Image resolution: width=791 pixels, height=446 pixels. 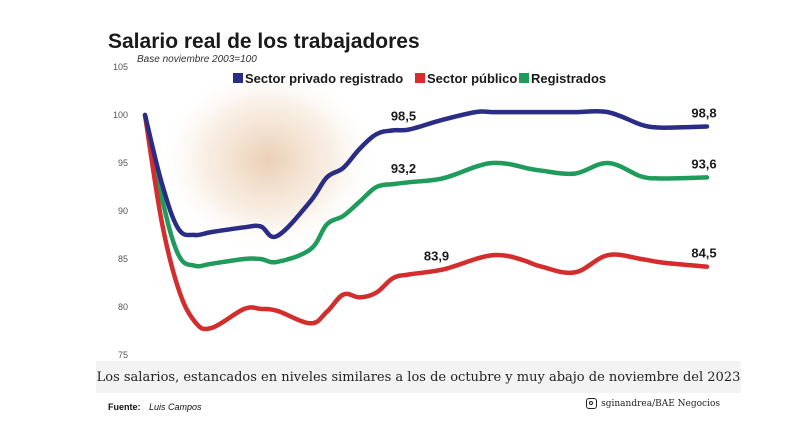 What do you see at coordinates (175, 407) in the screenshot?
I see `source-value: Luis Campos` at bounding box center [175, 407].